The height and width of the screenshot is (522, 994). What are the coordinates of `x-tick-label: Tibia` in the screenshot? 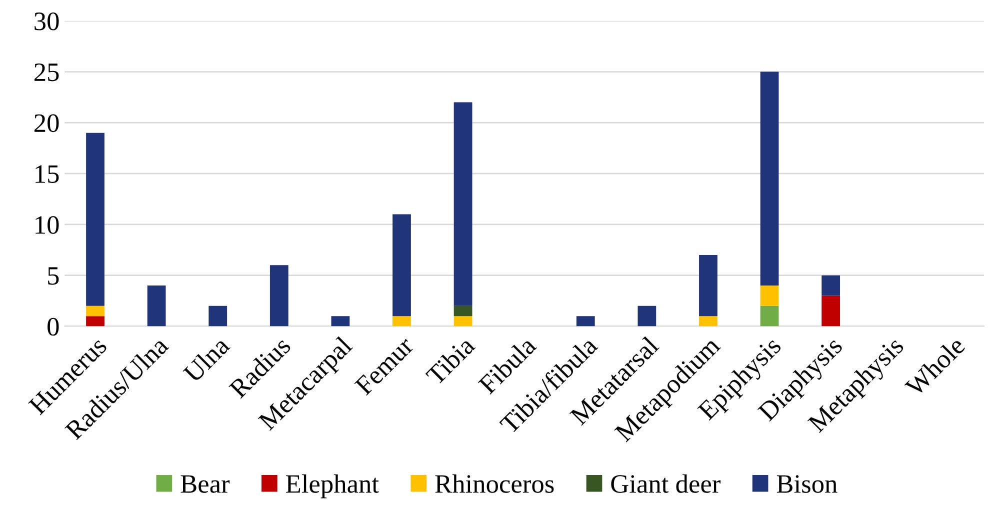 It's located at (450, 360).